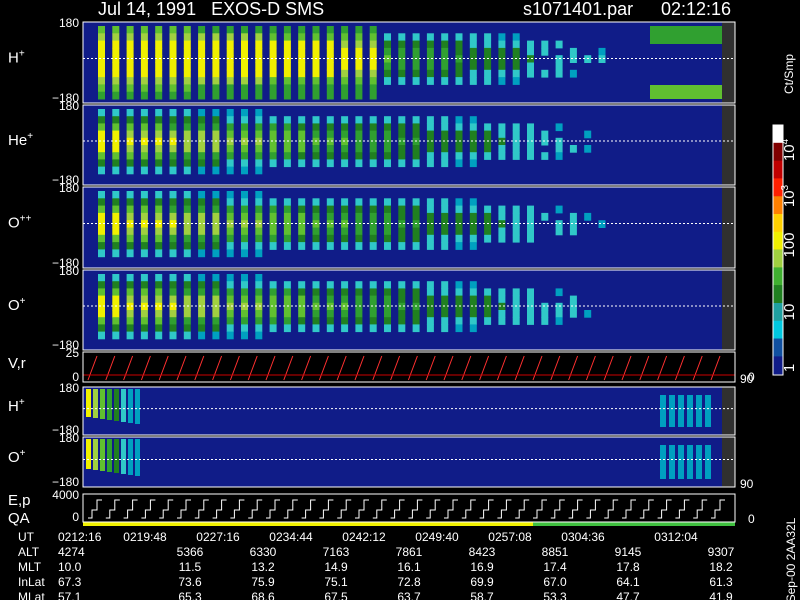  I want to click on table-cell: 72.8, so click(409, 582).